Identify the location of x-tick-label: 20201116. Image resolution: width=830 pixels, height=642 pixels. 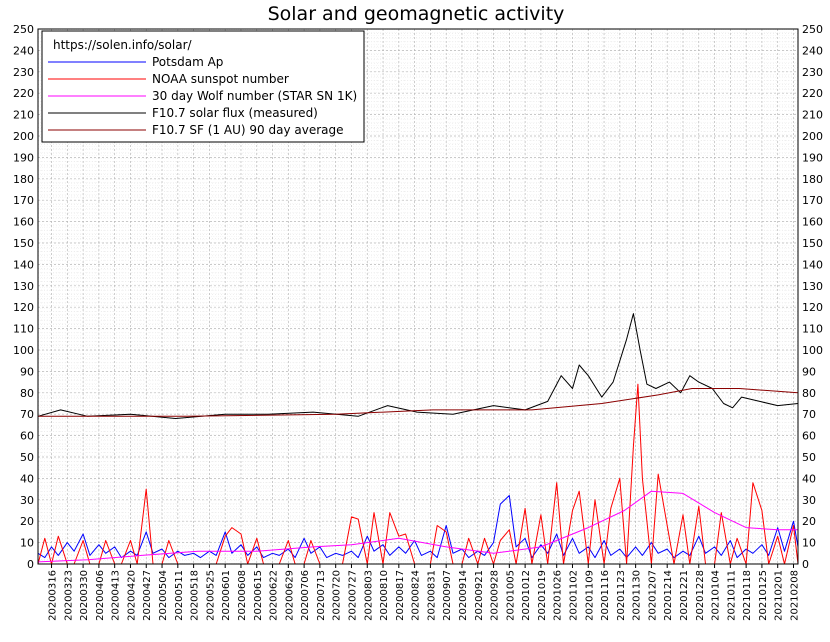
(605, 595).